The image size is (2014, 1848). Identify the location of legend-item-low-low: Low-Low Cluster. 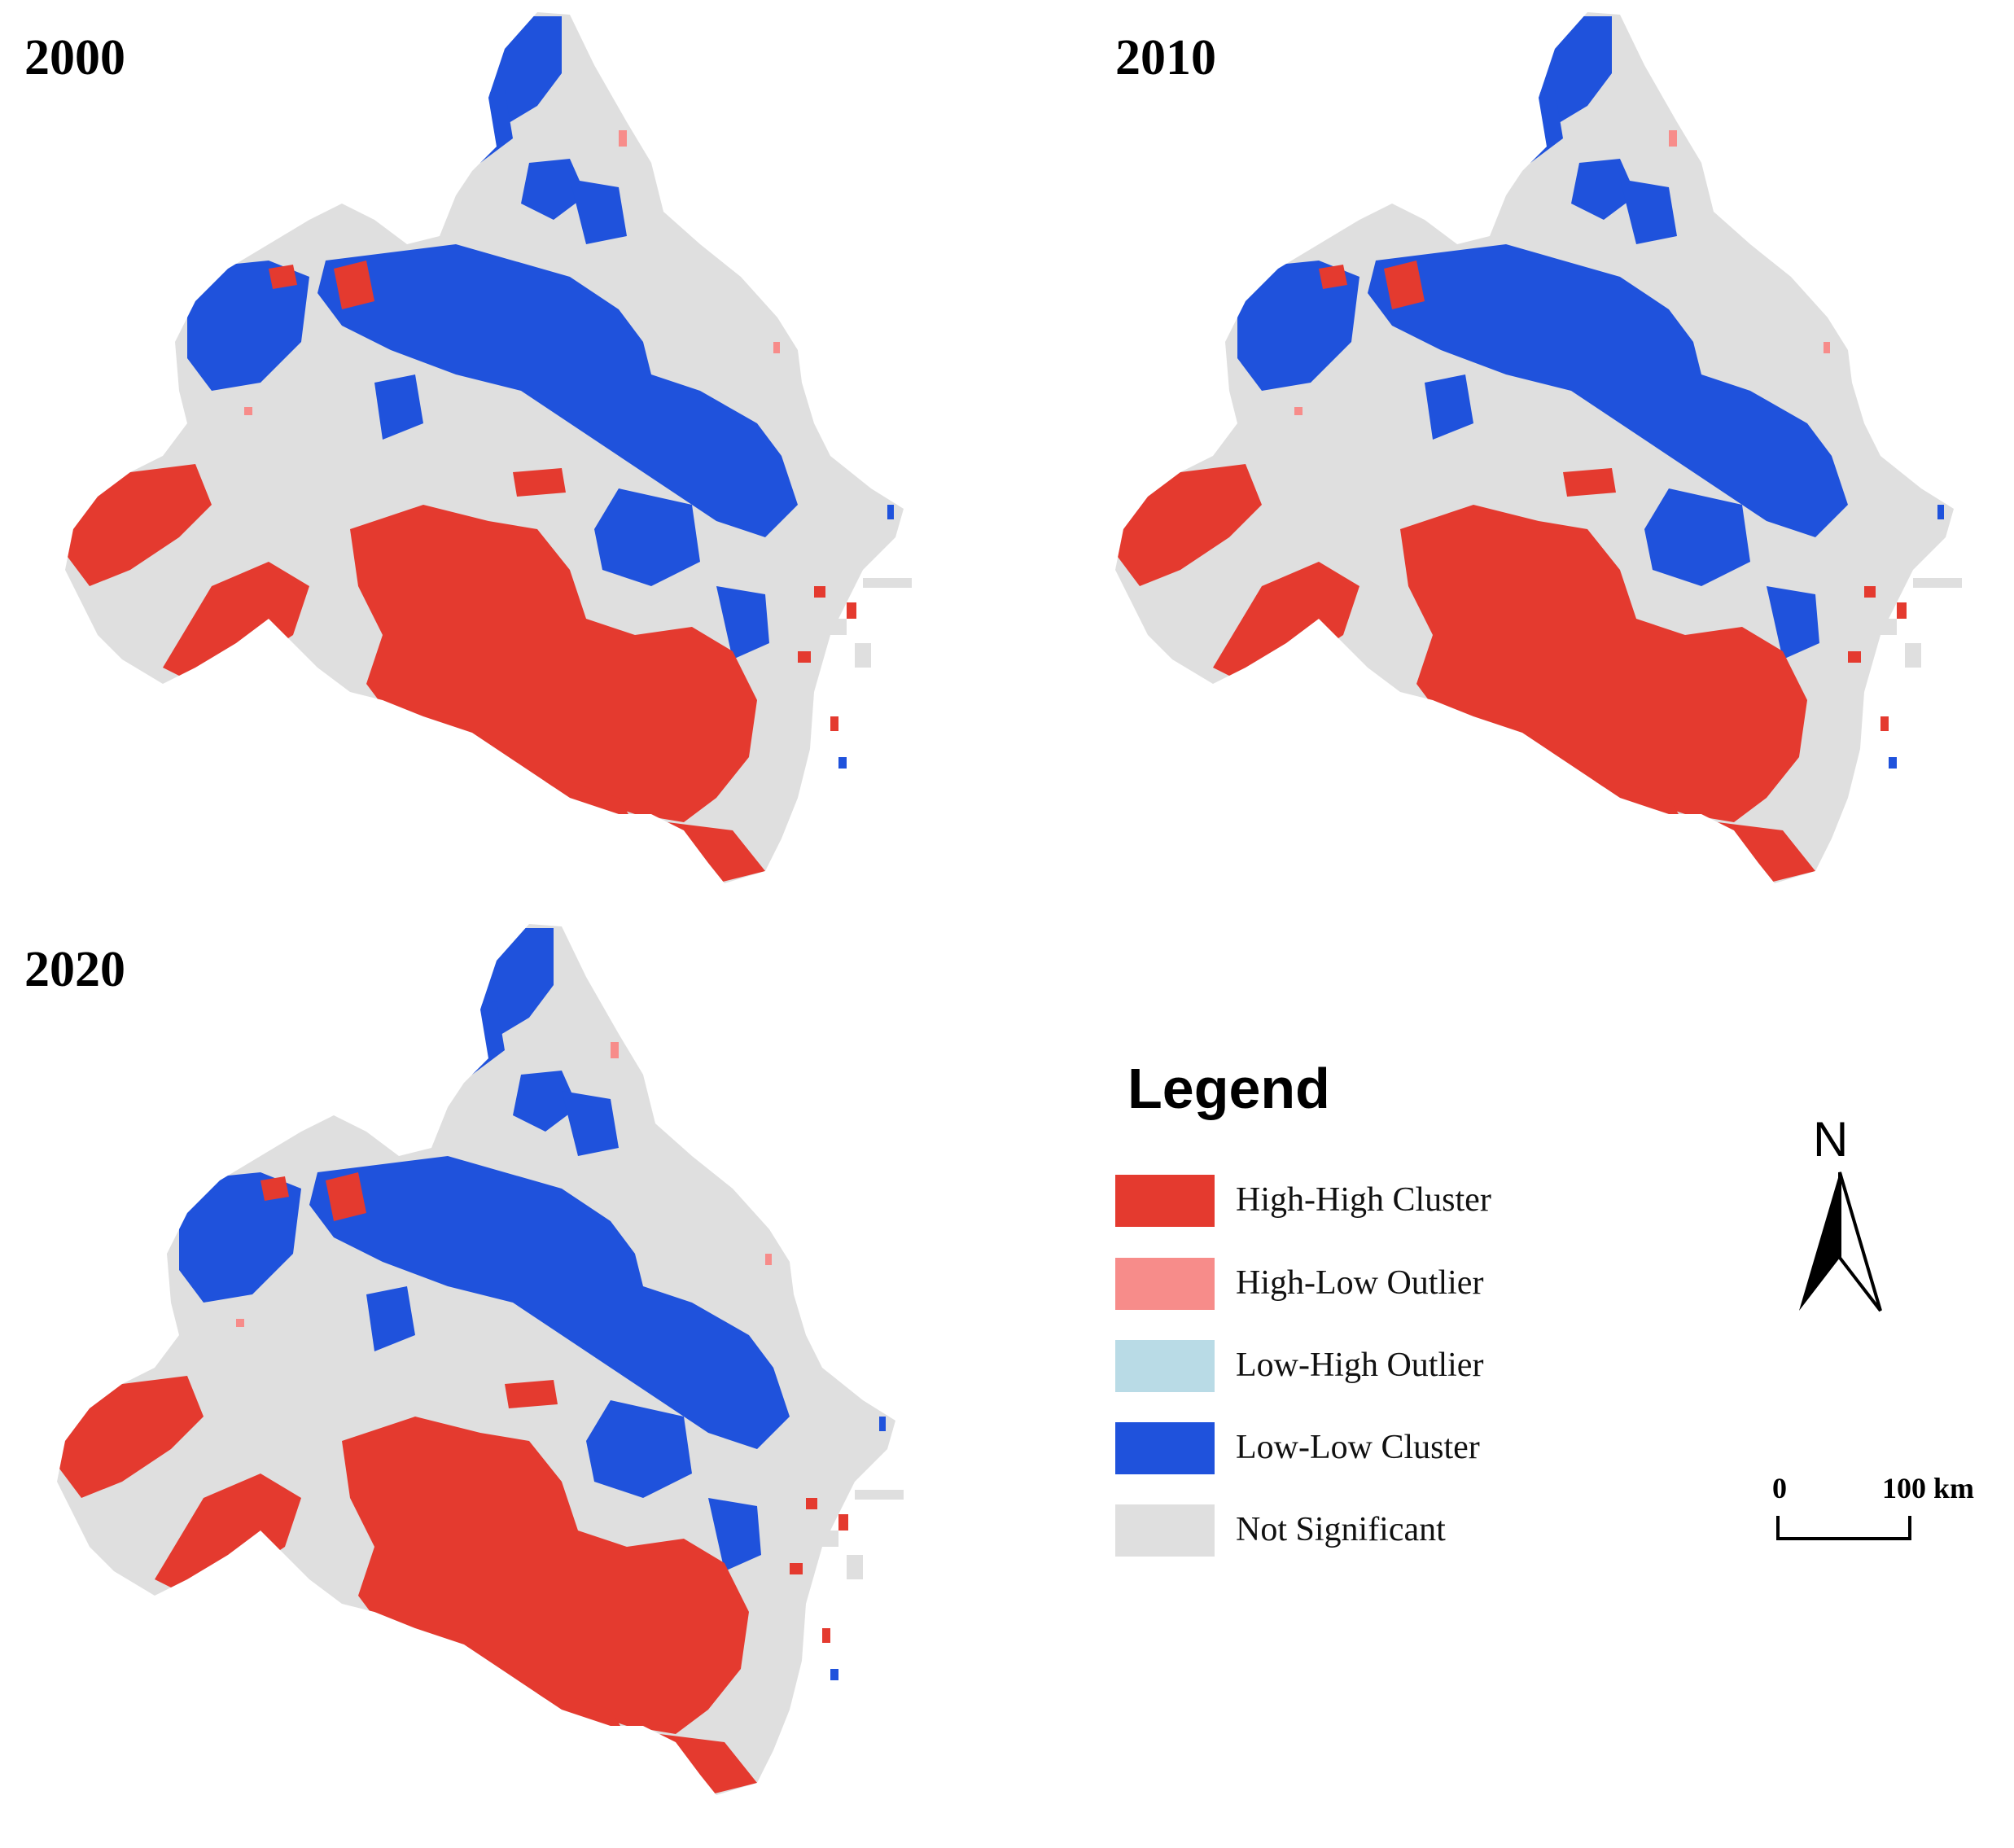
(1343, 1448).